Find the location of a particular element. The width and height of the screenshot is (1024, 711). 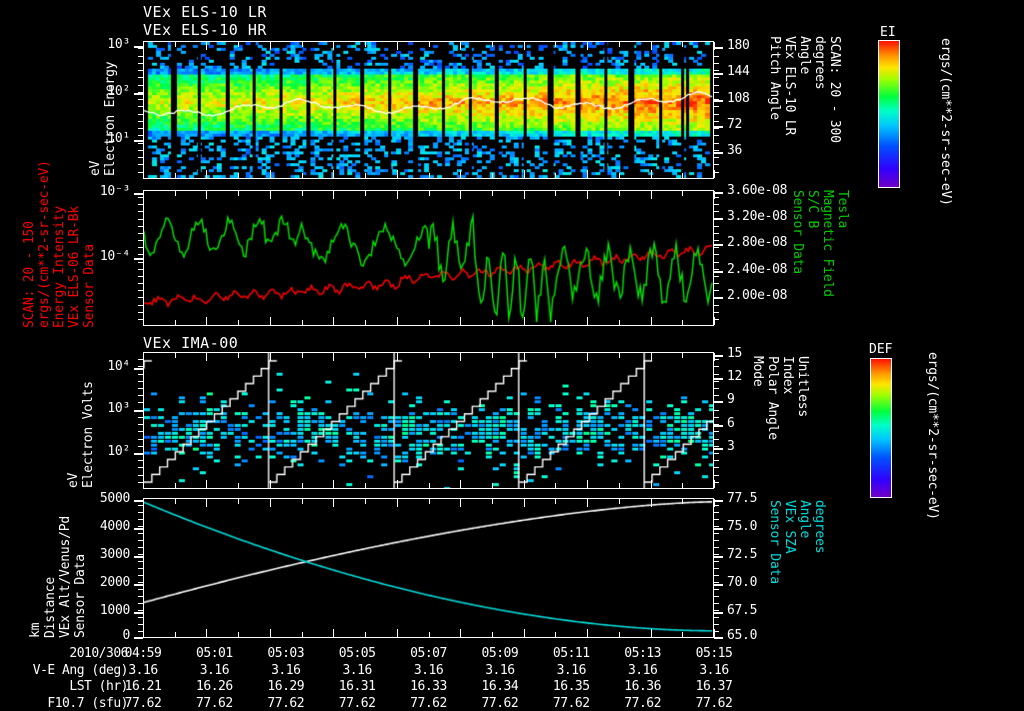

panel3-plot-canvas is located at coordinates (428, 420).